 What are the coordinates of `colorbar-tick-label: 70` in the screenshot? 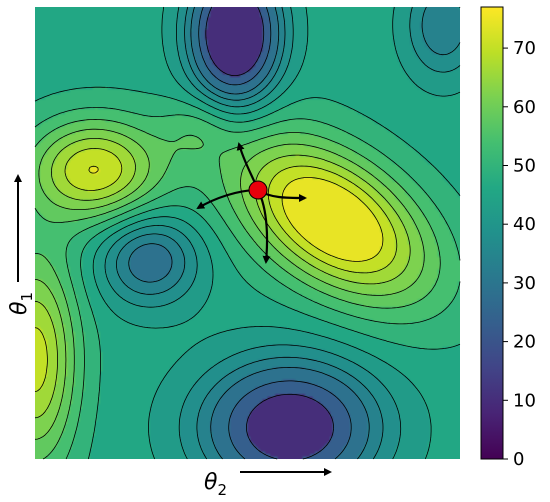 It's located at (524, 48).